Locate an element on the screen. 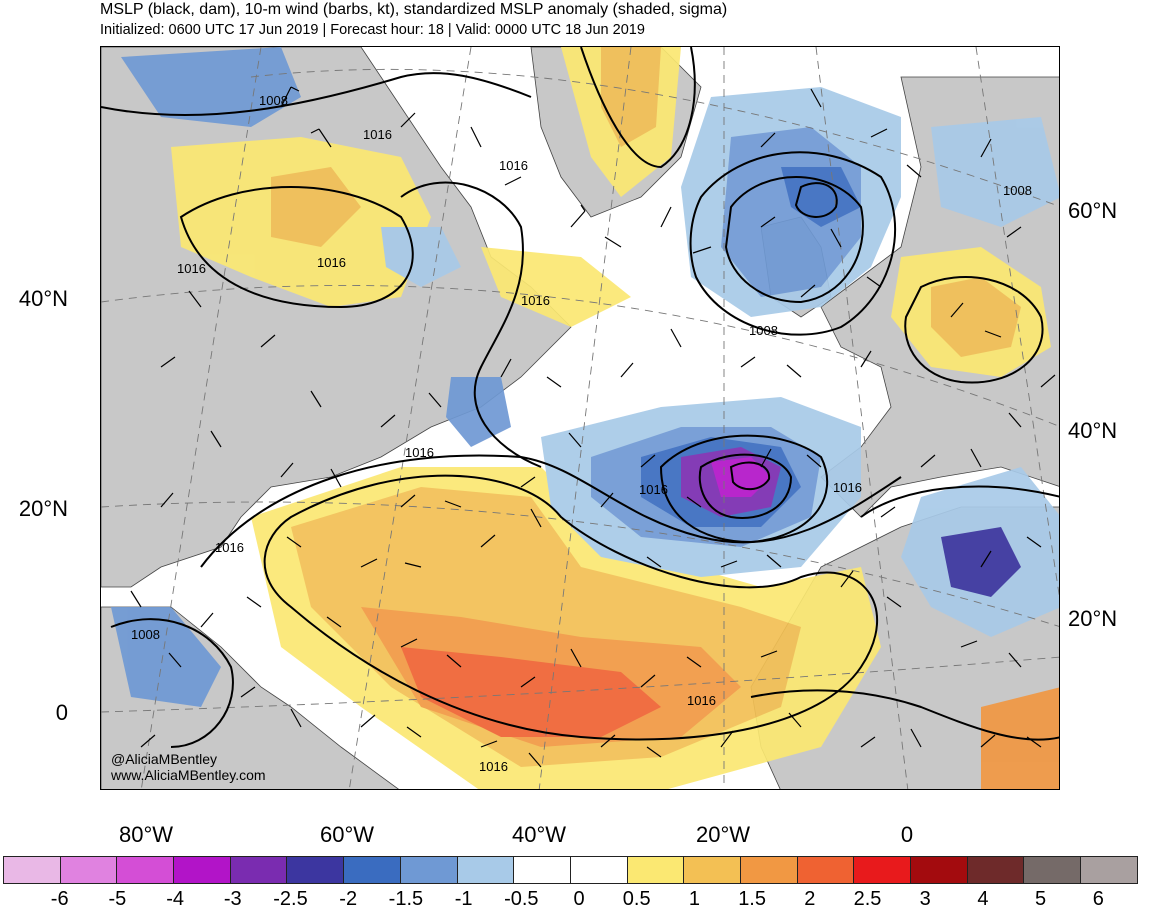 The height and width of the screenshot is (912, 1160). isobar-1000-iceland is located at coordinates (794, 240).